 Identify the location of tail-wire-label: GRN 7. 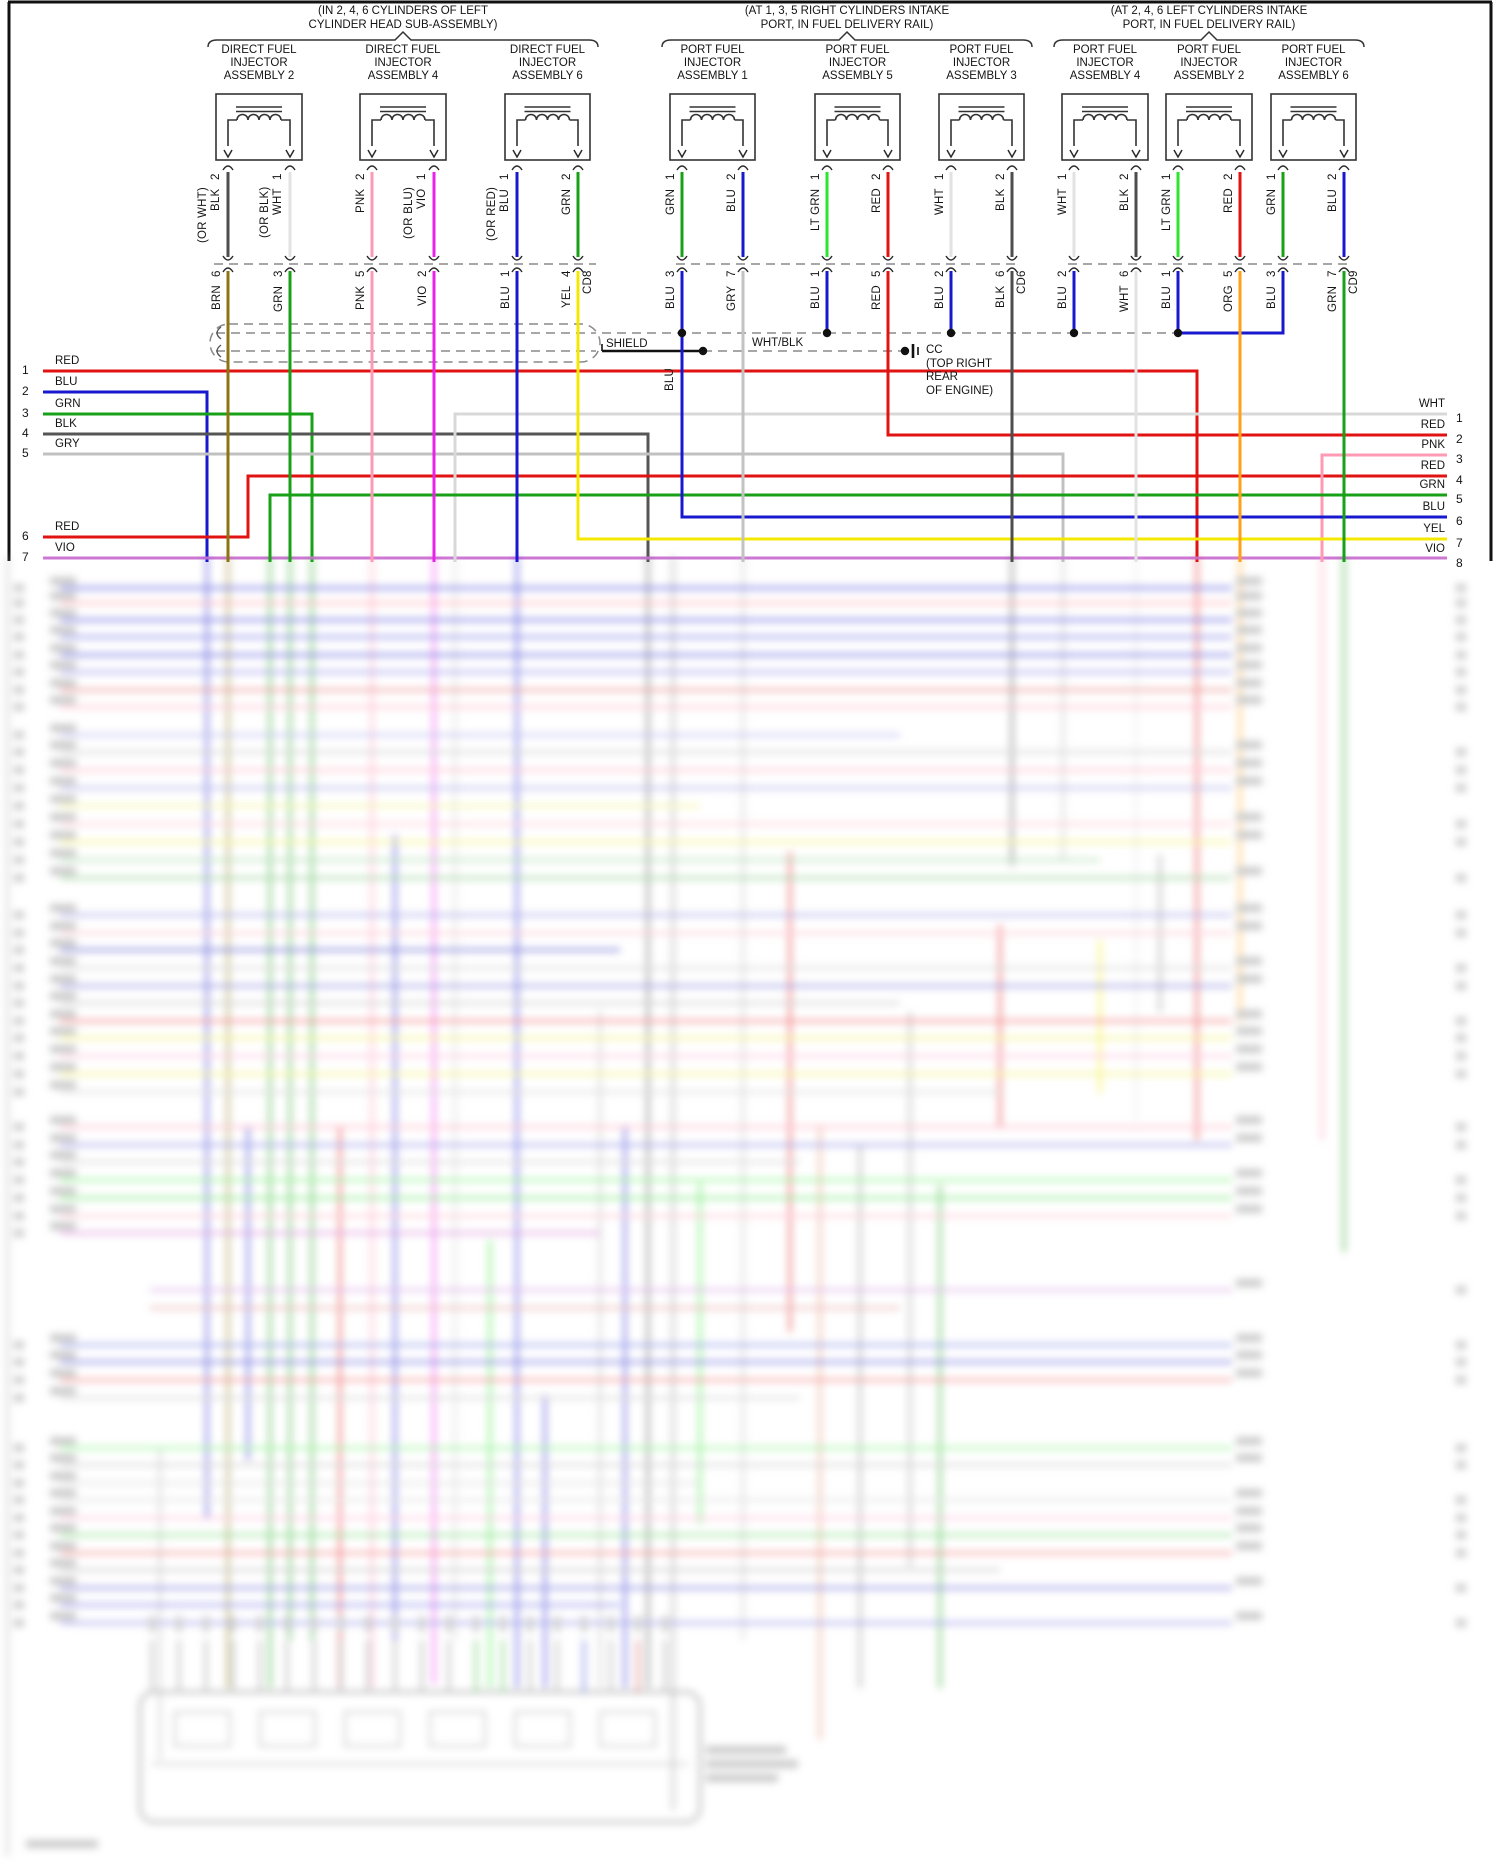
(1334, 310).